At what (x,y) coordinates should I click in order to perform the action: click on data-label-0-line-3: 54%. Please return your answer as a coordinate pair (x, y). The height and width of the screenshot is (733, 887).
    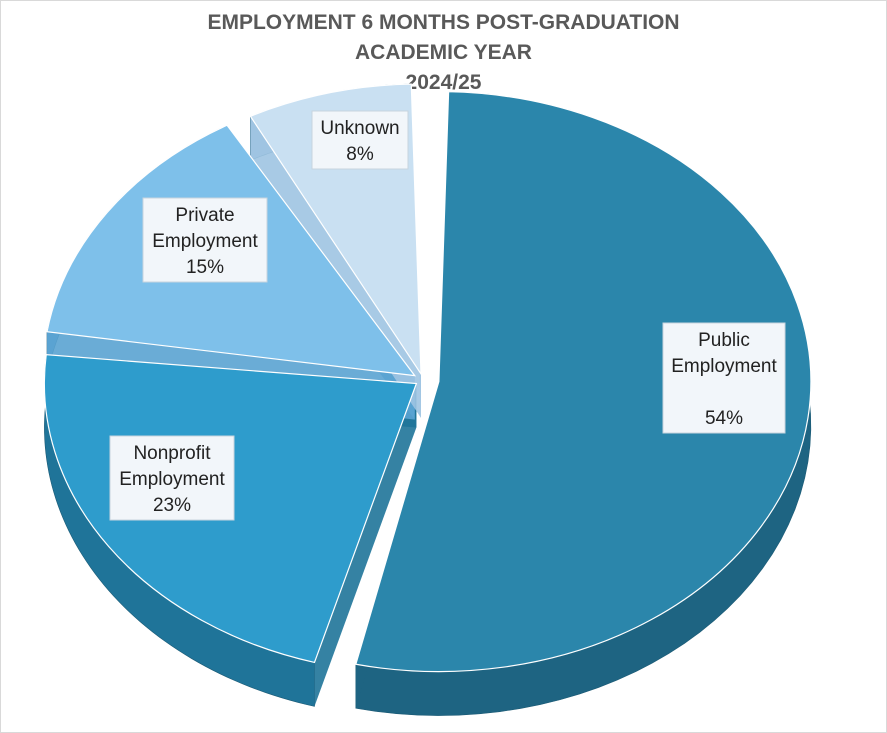
    Looking at the image, I should click on (724, 418).